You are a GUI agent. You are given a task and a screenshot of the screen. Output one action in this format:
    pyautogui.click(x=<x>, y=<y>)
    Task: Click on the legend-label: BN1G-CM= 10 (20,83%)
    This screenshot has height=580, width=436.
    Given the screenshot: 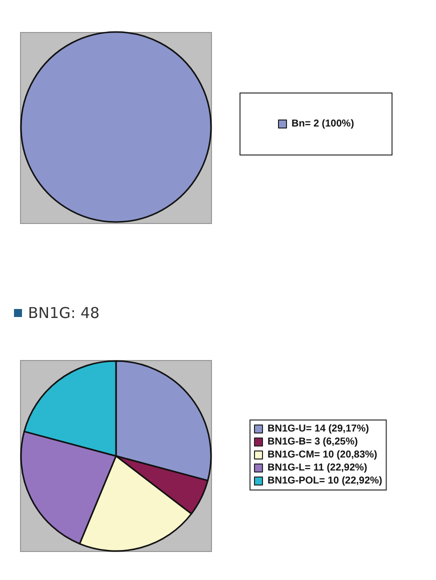 What is the action you would take?
    pyautogui.click(x=323, y=455)
    